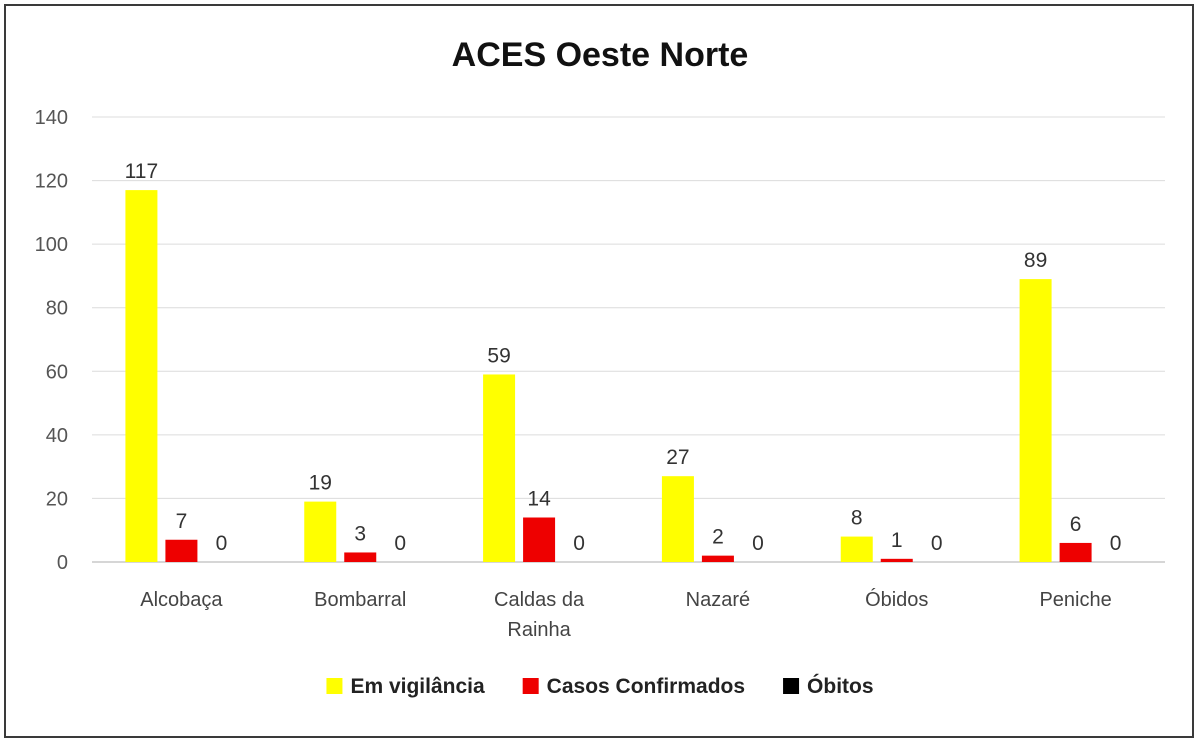 The width and height of the screenshot is (1200, 744). Describe the element at coordinates (718, 600) in the screenshot. I see `x-tick-label: Nazaré` at that location.